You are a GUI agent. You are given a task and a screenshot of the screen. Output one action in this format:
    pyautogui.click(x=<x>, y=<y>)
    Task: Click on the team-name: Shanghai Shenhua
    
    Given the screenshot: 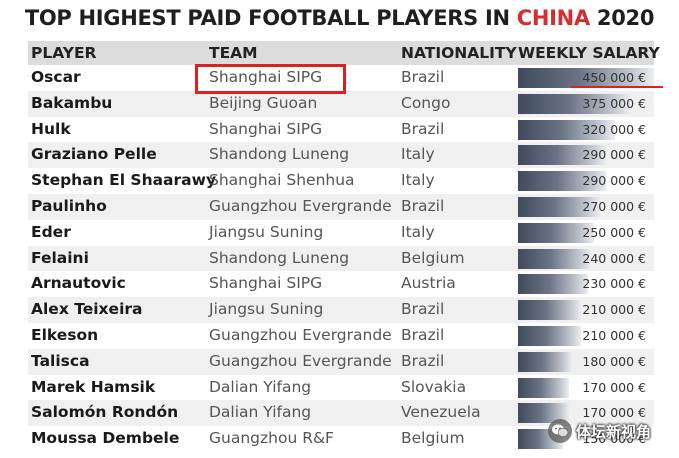 What is the action you would take?
    pyautogui.click(x=282, y=180)
    